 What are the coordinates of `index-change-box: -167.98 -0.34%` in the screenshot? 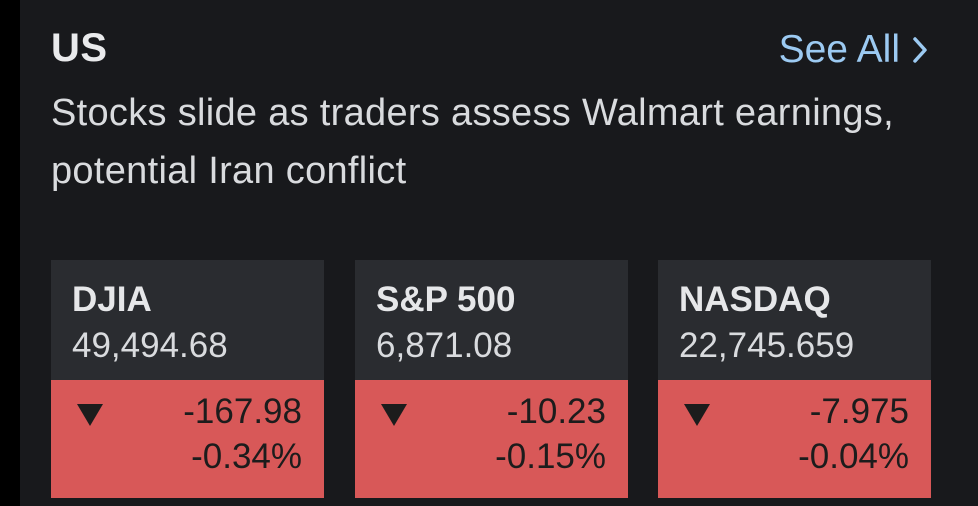 It's located at (187, 439).